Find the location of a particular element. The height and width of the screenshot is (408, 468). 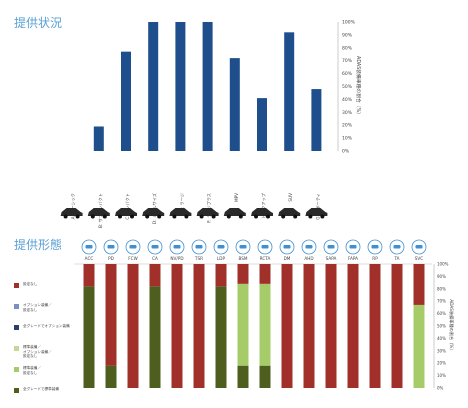

legend-label: 標準装備／ 設定なし is located at coordinates (32, 370).